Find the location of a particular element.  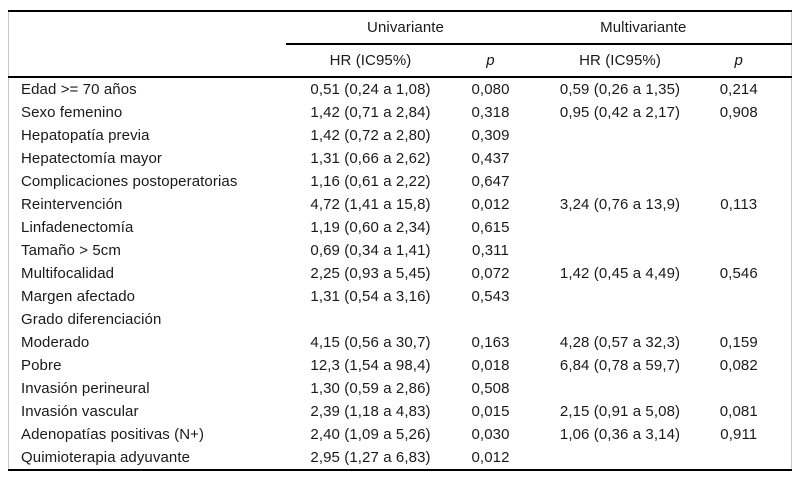

cell-hr-univariante: 1,30 (0,59 a 2,86) is located at coordinates (370, 388).